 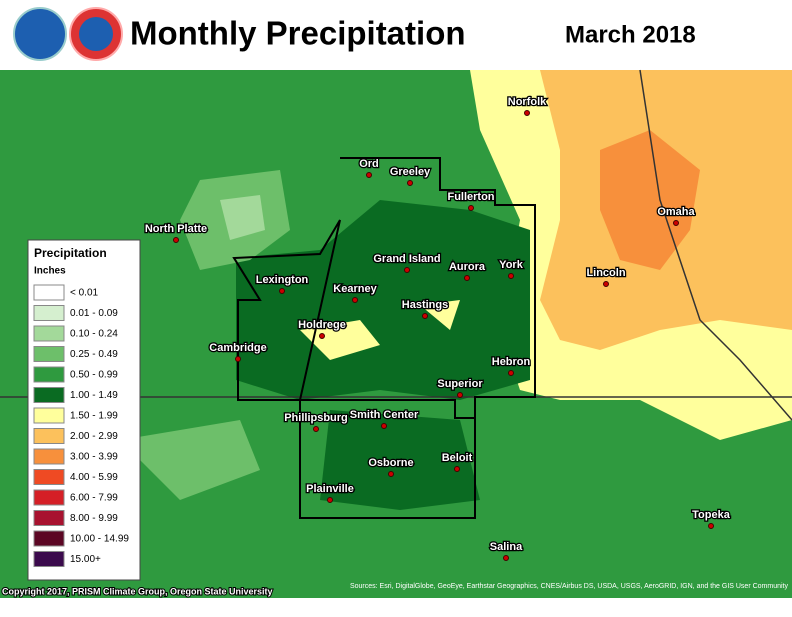 I want to click on legend-label: < 0.01, so click(x=84, y=293).